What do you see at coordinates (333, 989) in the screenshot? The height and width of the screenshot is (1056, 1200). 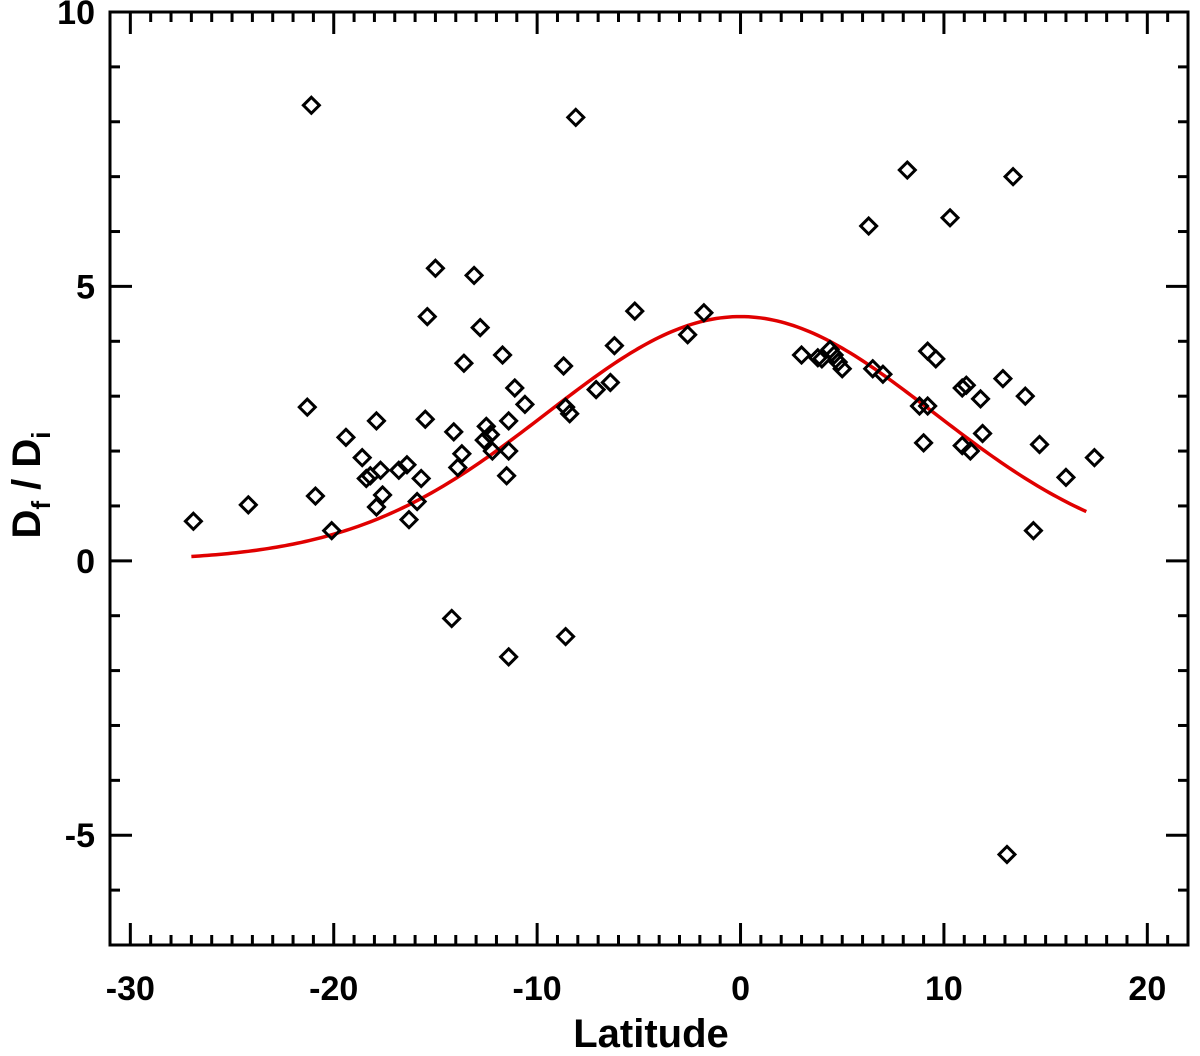 I see `x-tick-label: -20` at bounding box center [333, 989].